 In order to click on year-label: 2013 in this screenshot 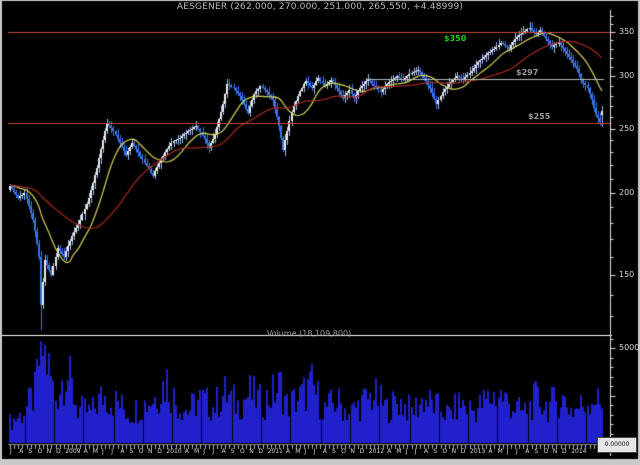, I will do `click(478, 451)`.